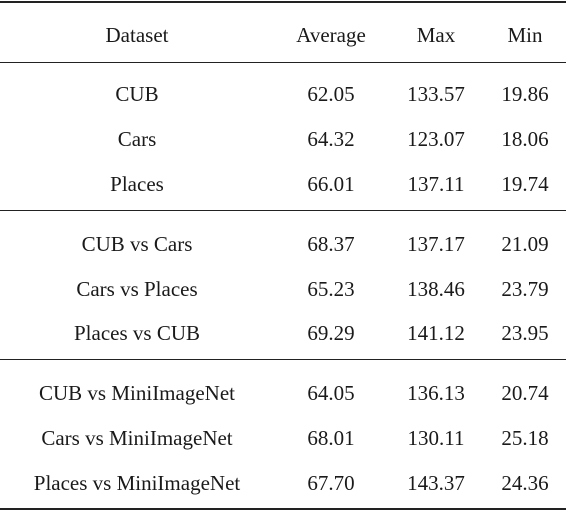 This screenshot has width=566, height=512. What do you see at coordinates (331, 139) in the screenshot?
I see `average-cell: 64.32` at bounding box center [331, 139].